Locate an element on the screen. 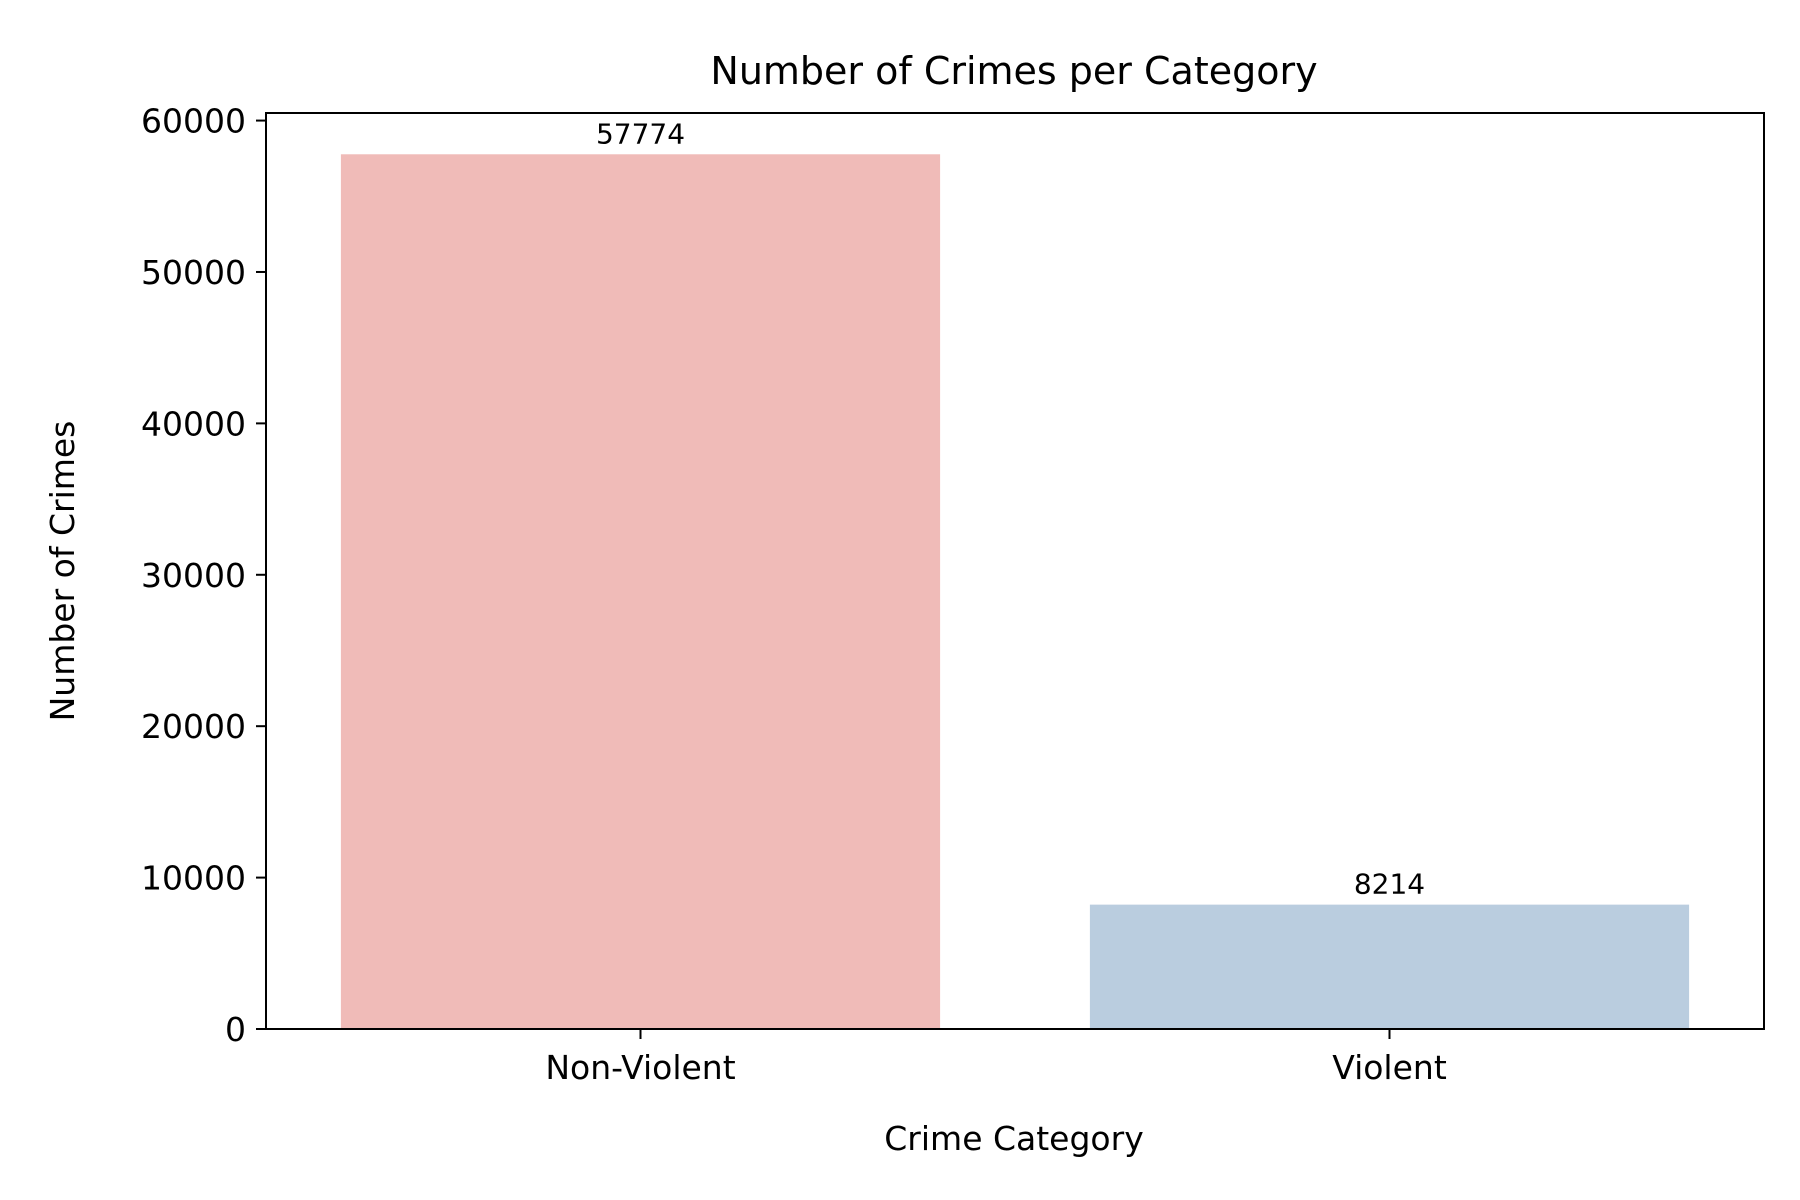 Image resolution: width=1800 pixels, height=1200 pixels. x-tick-label-1: Violent is located at coordinates (1389, 1067).